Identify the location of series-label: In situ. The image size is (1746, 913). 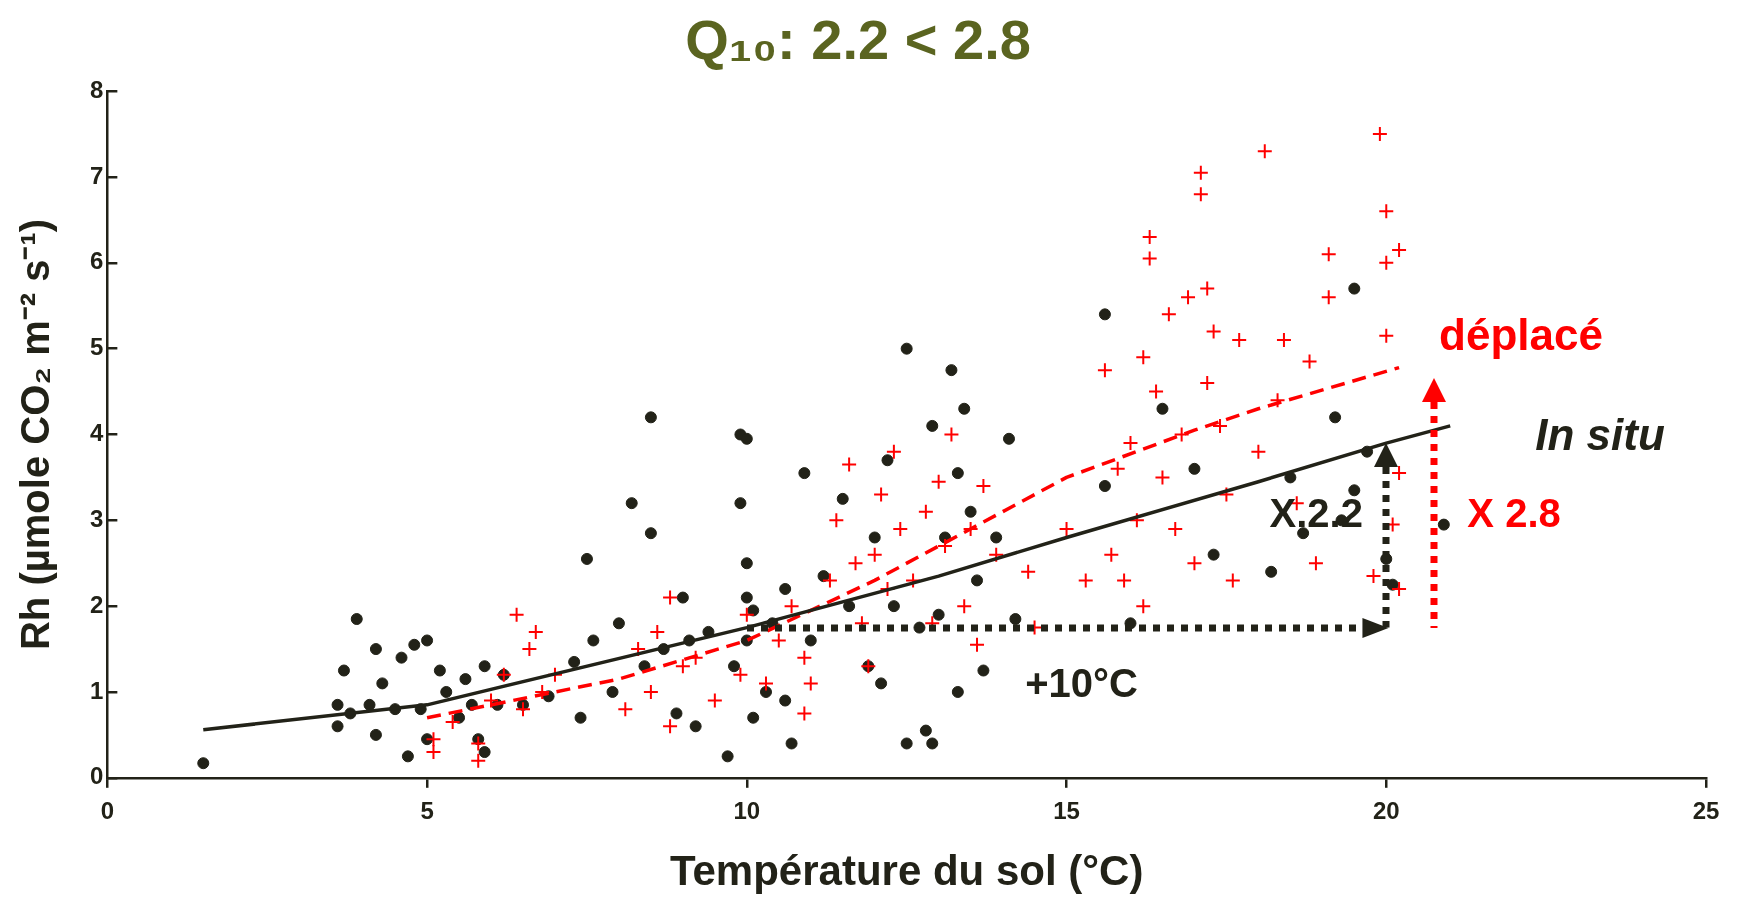
(1600, 435).